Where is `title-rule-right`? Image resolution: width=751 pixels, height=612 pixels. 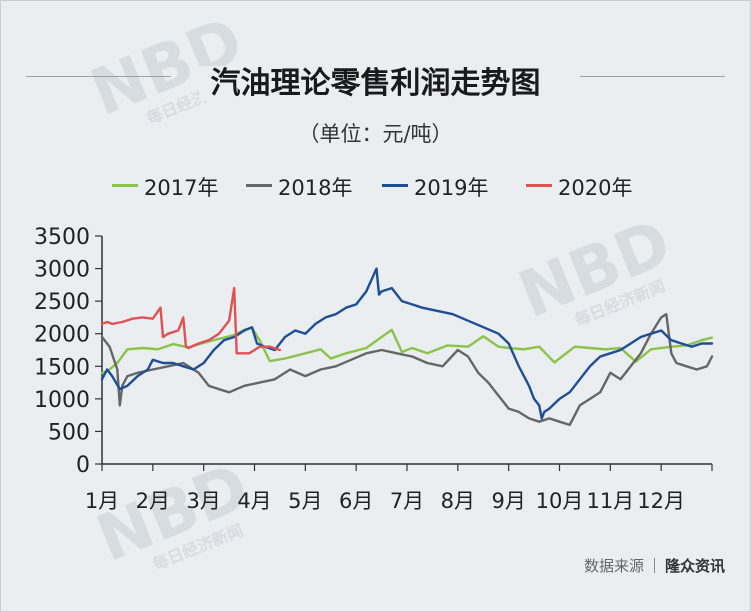 title-rule-right is located at coordinates (652, 76).